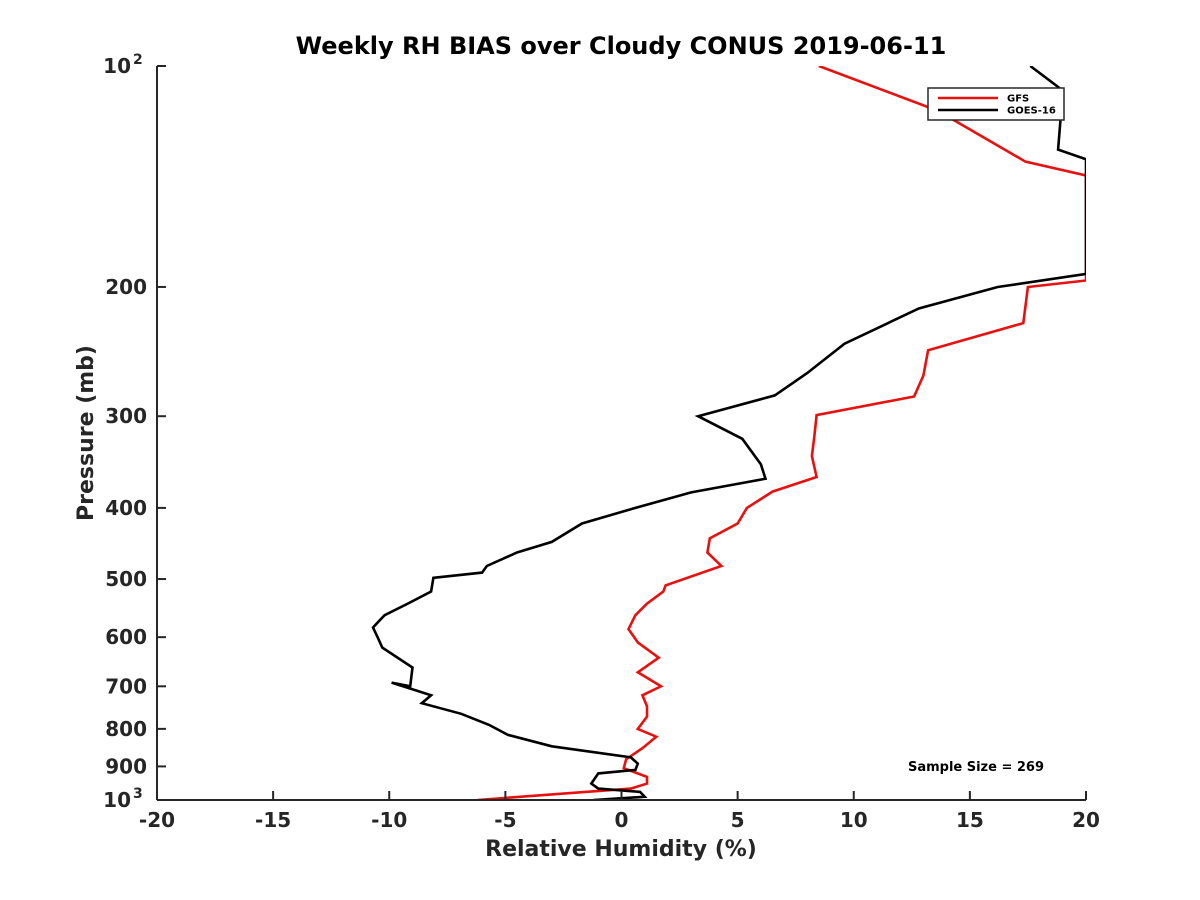  I want to click on sample-size-annotation: Sample Size = 269, so click(976, 767).